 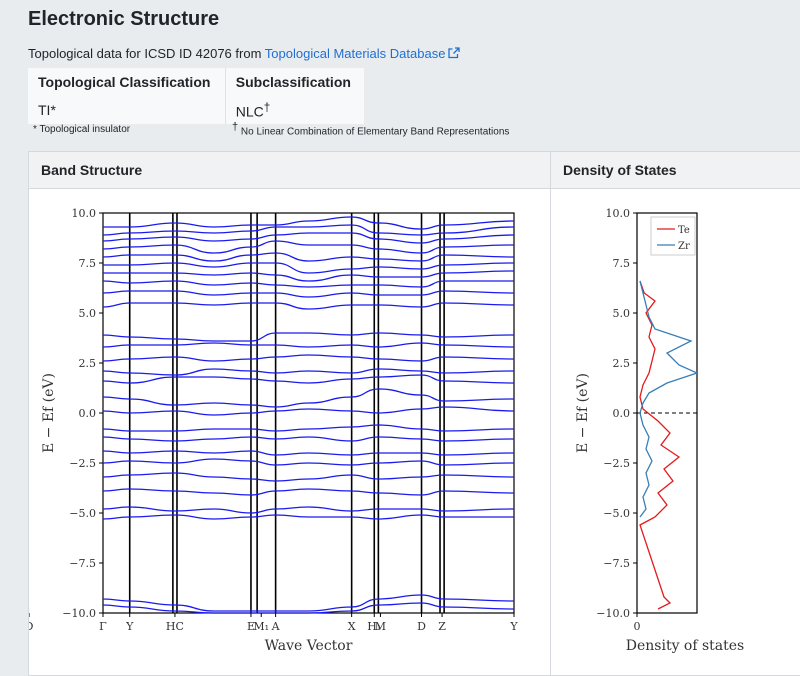 I want to click on y-axis-label: E − Ef (eV), so click(x=49, y=413).